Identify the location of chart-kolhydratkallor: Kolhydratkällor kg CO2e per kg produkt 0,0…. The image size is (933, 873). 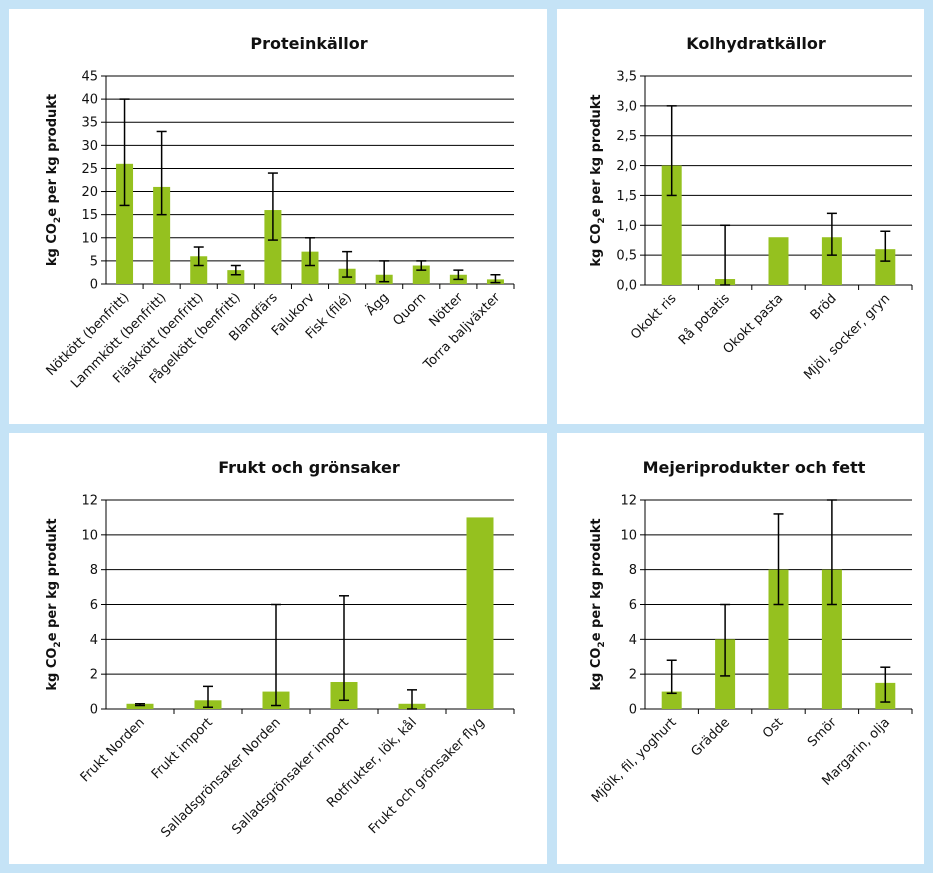
(751, 208).